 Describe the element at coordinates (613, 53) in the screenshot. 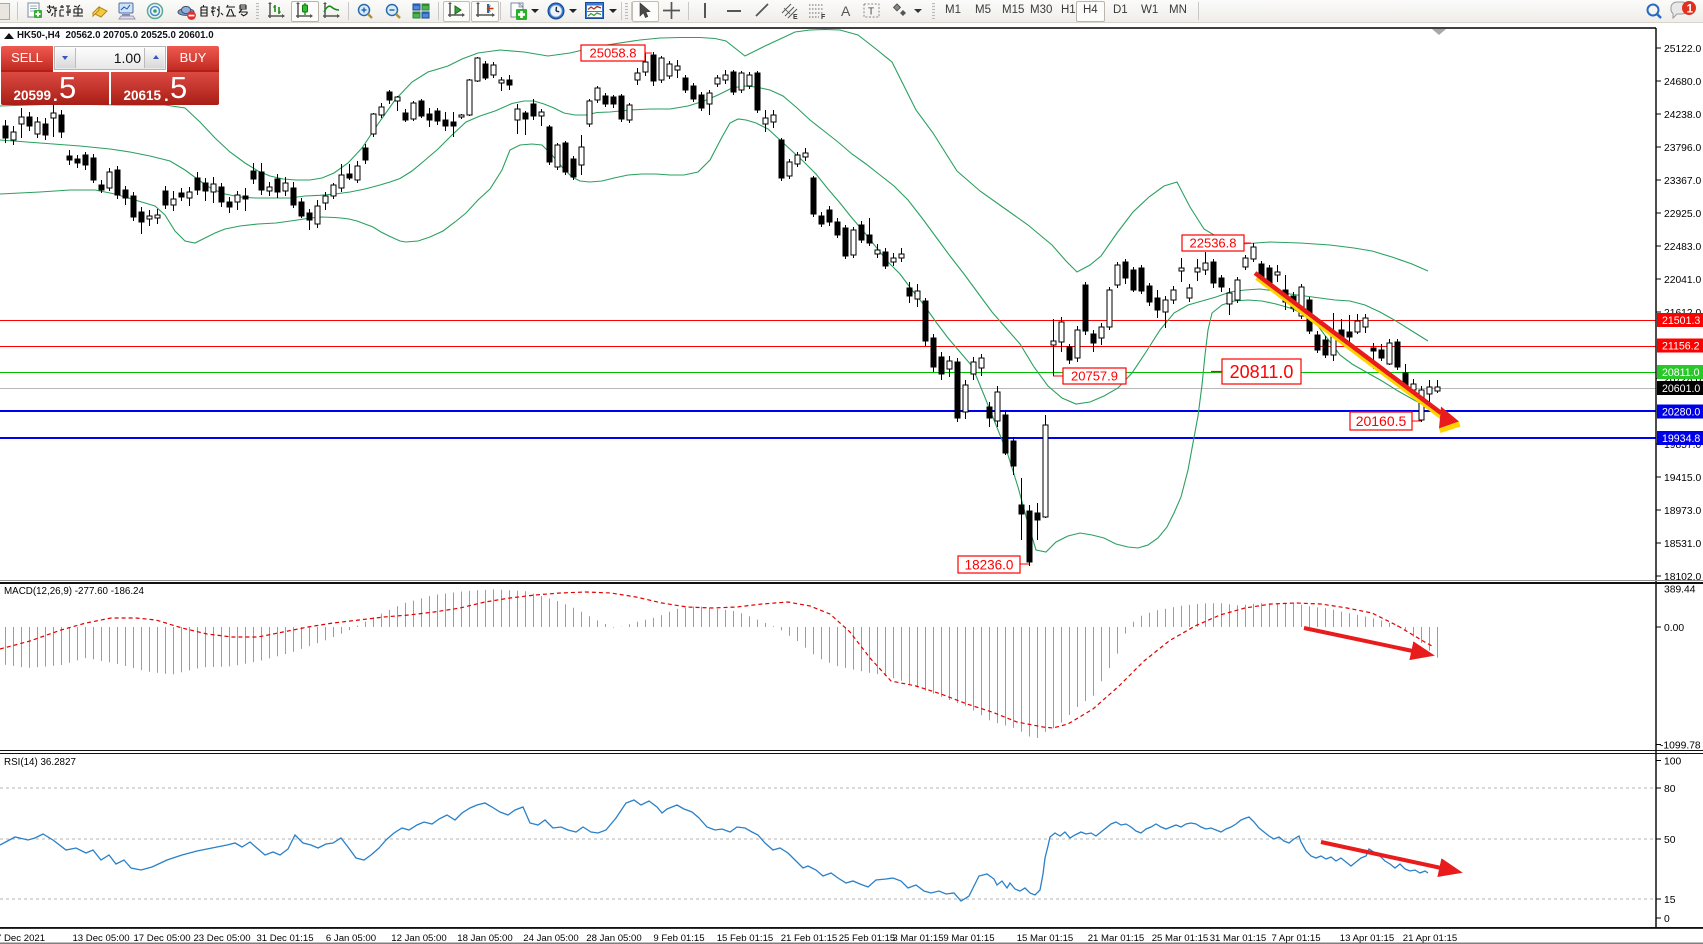

I see `svg-text: 25058.8` at that location.